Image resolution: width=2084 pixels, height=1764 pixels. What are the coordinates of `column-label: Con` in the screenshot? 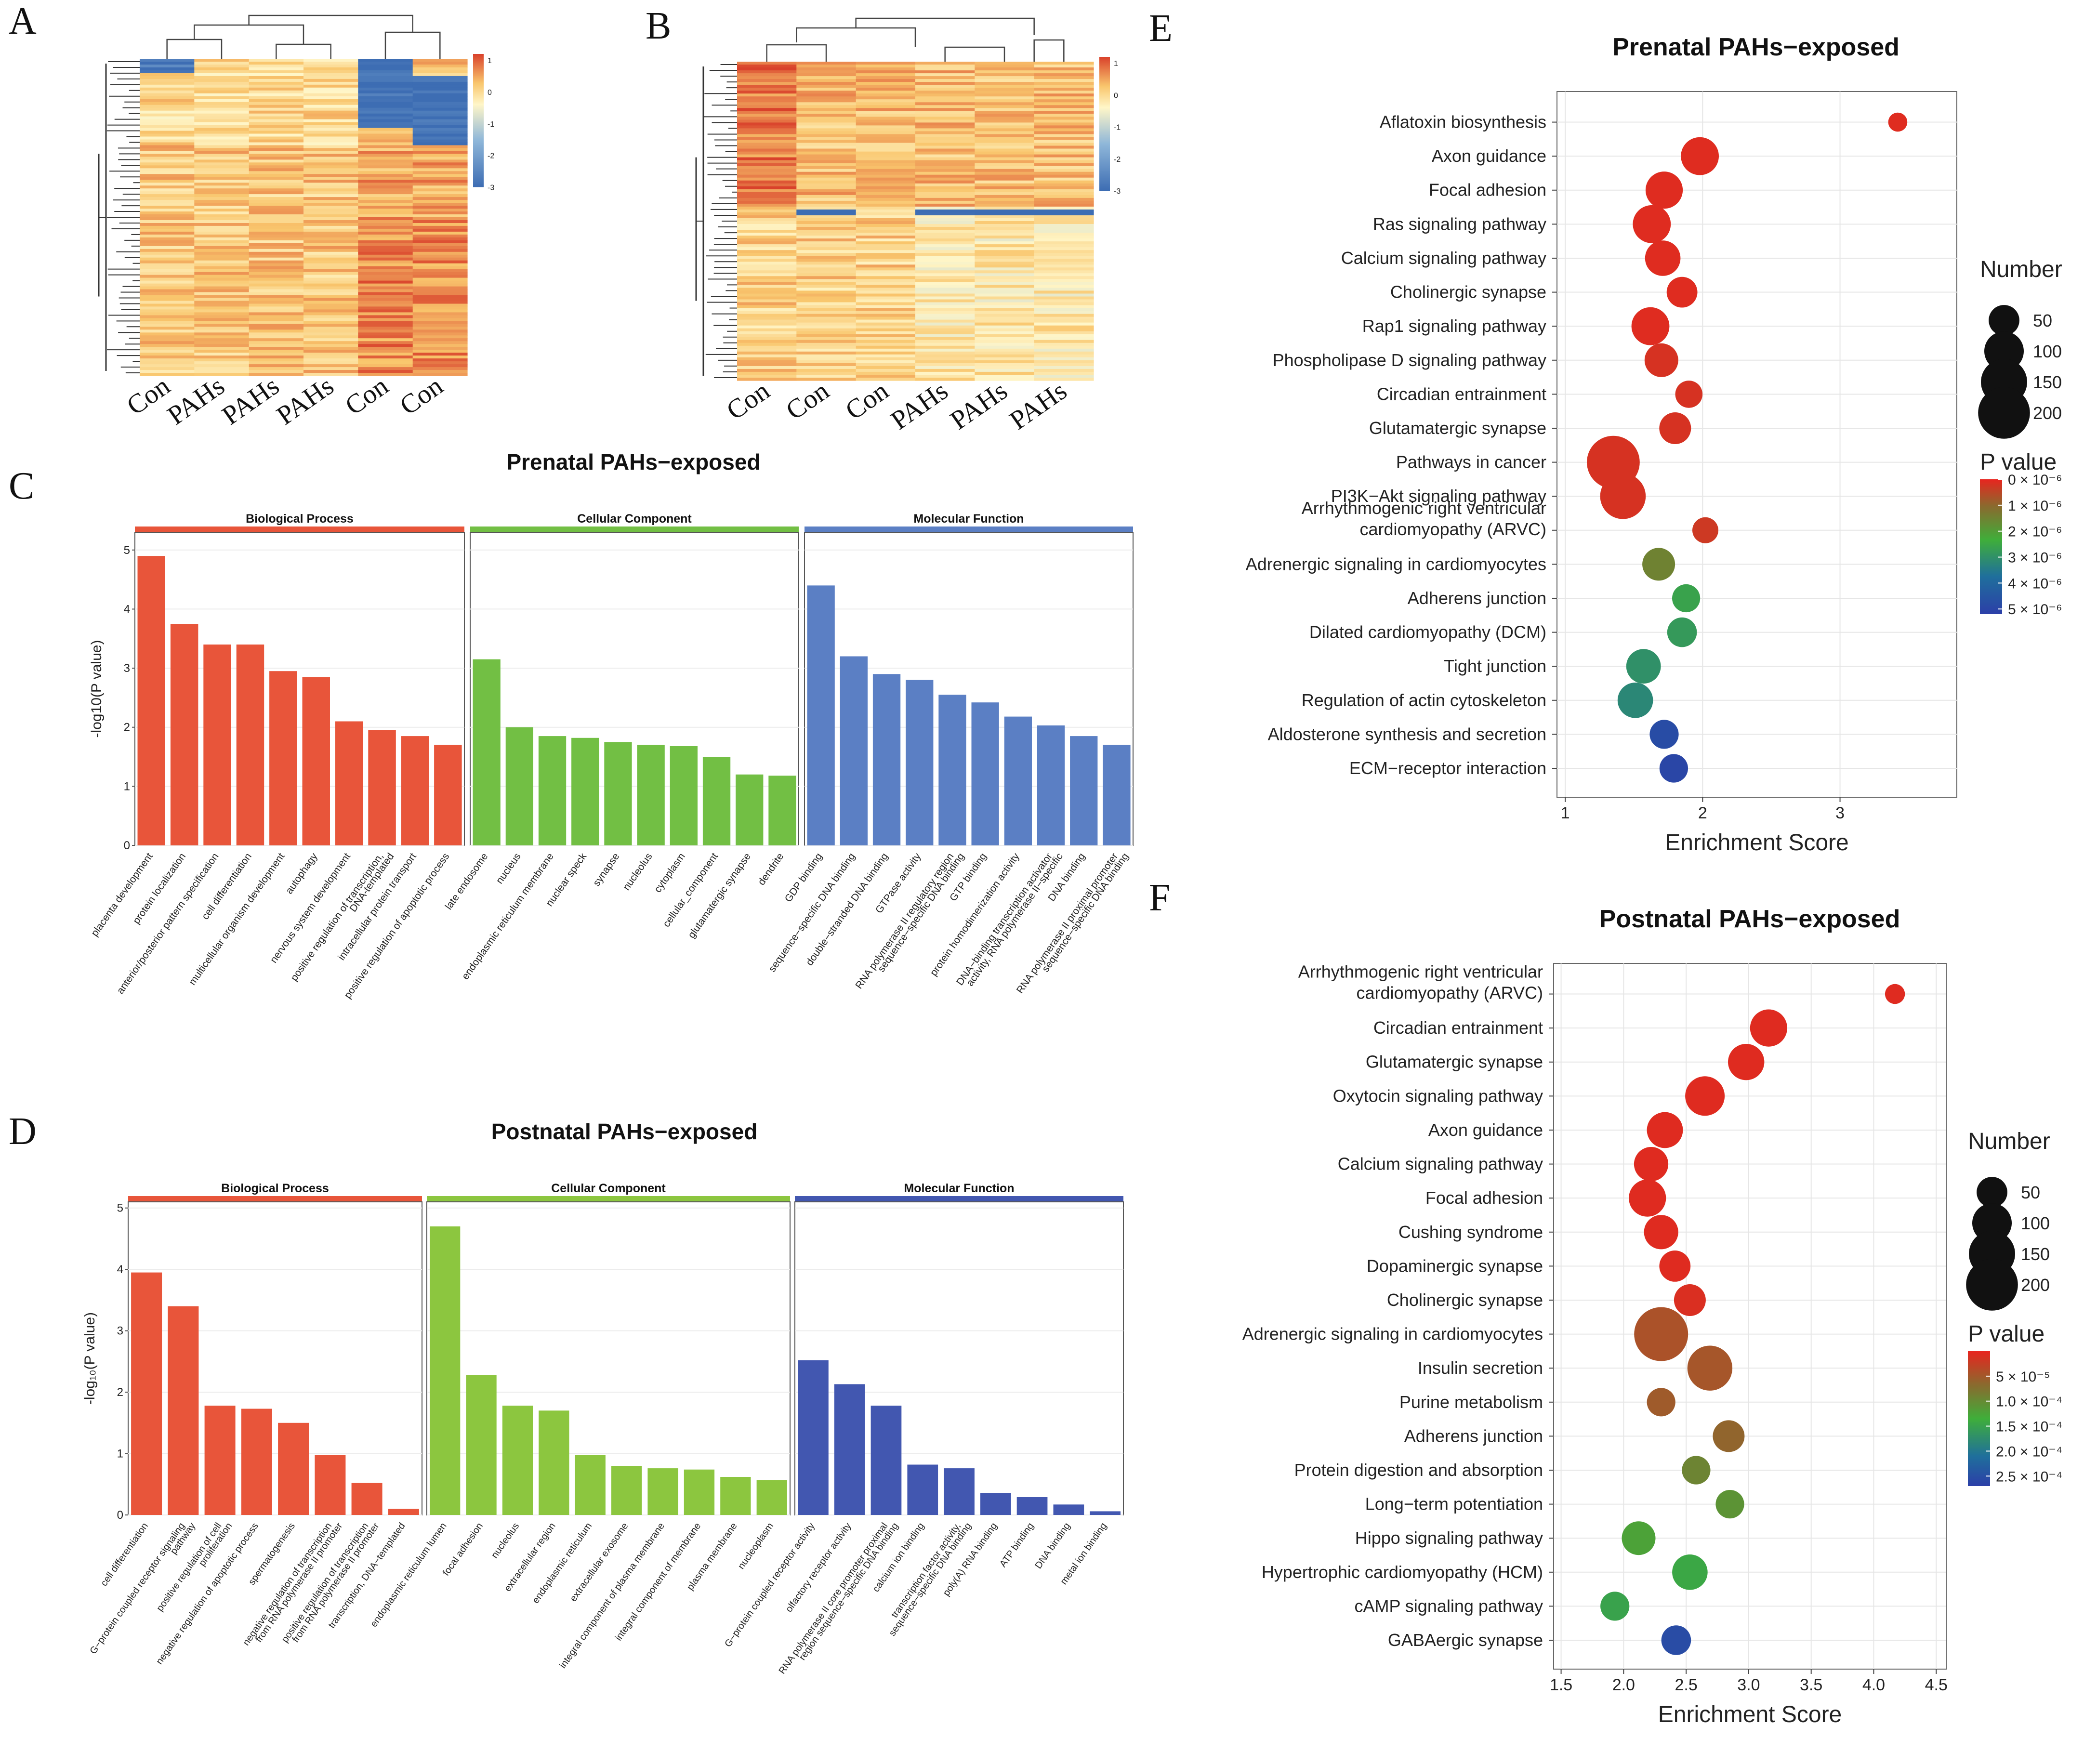 It's located at (421, 396).